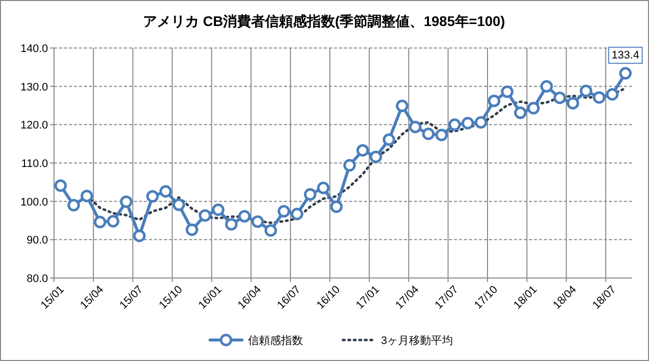 The height and width of the screenshot is (361, 649). I want to click on y-tick-label: 80.0, so click(37, 279).